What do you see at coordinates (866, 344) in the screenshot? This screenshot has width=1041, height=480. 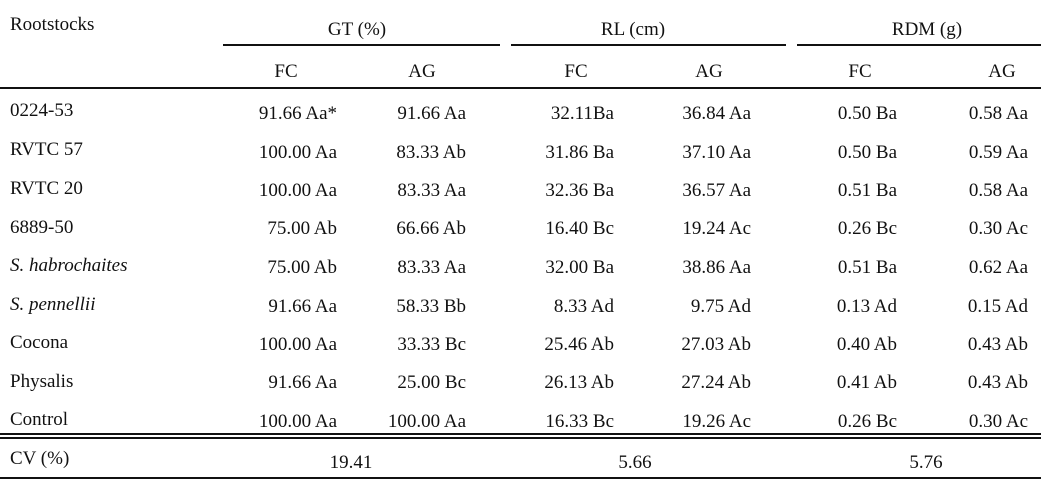 I see `table-cell: 0.40 Ab` at bounding box center [866, 344].